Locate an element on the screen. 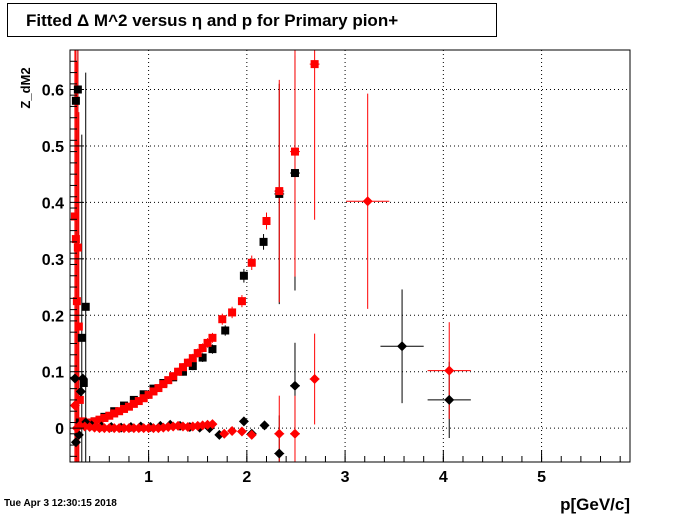 This screenshot has height=514, width=700. y-tick-label: 0.6 is located at coordinates (53, 91).